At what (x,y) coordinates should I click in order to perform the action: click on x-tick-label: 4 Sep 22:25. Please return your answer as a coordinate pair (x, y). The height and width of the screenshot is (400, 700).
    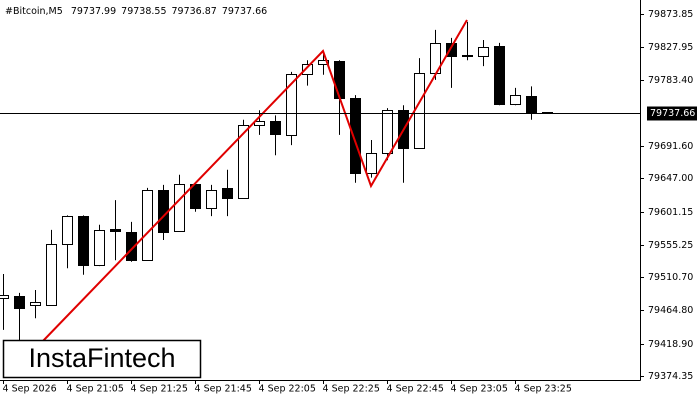
    Looking at the image, I should click on (351, 389).